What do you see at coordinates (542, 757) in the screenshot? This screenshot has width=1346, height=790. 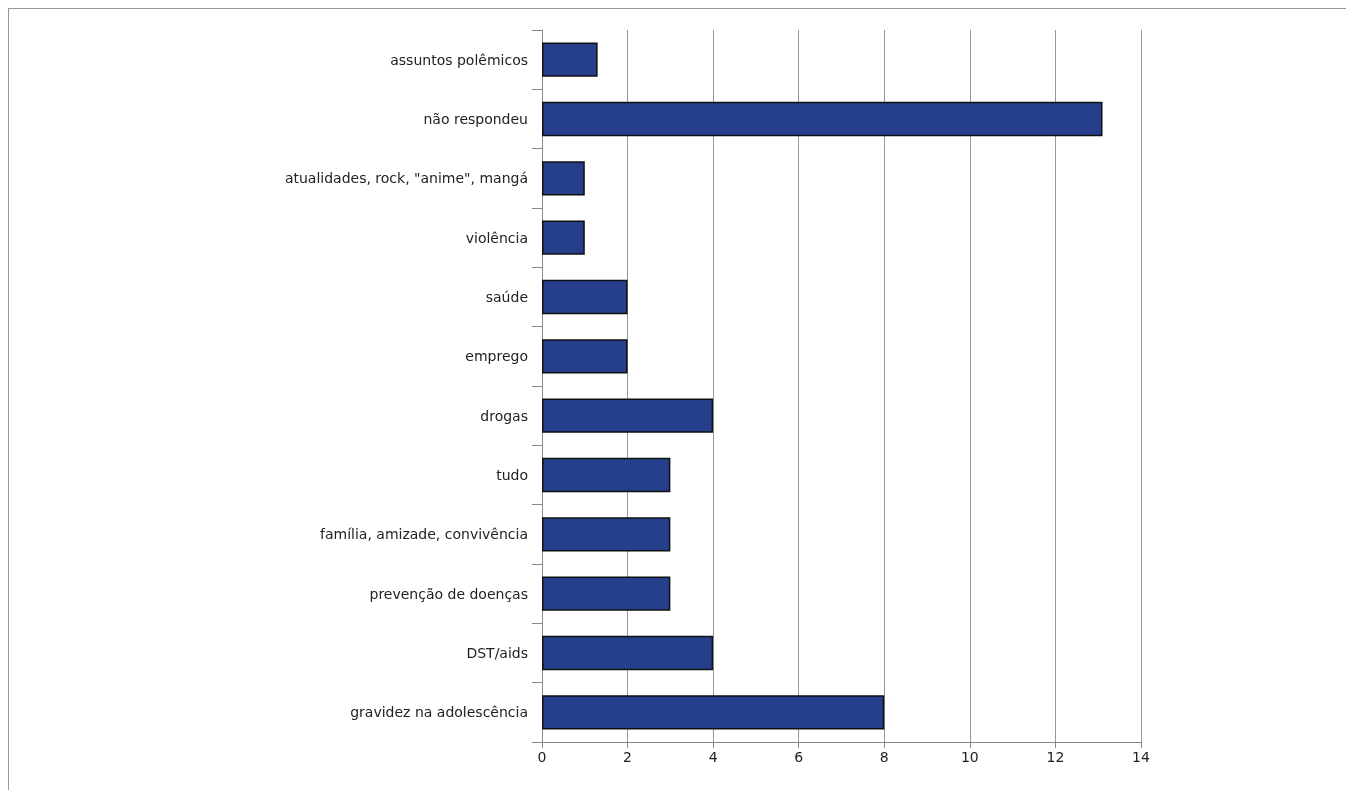 I see `x-tick-label: 0` at bounding box center [542, 757].